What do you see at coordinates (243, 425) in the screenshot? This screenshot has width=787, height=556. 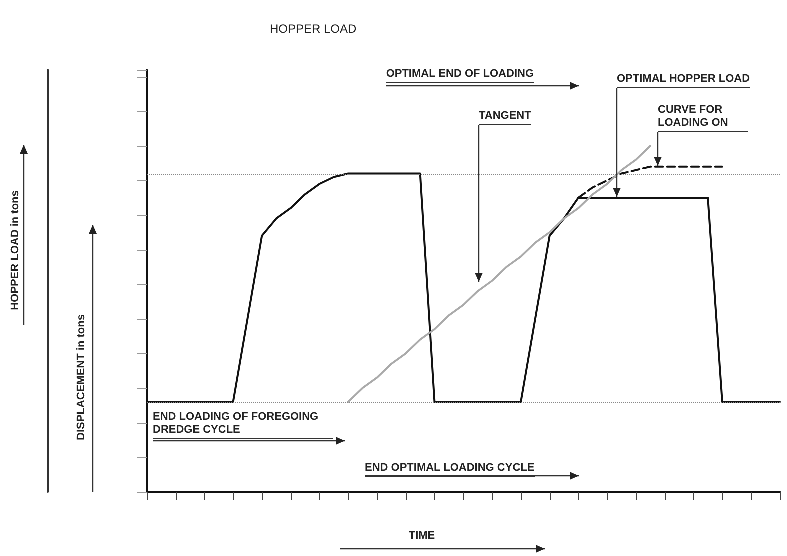 I see `annotation: END LOADING OF FOREGOING DREDGE CYCLE` at bounding box center [243, 425].